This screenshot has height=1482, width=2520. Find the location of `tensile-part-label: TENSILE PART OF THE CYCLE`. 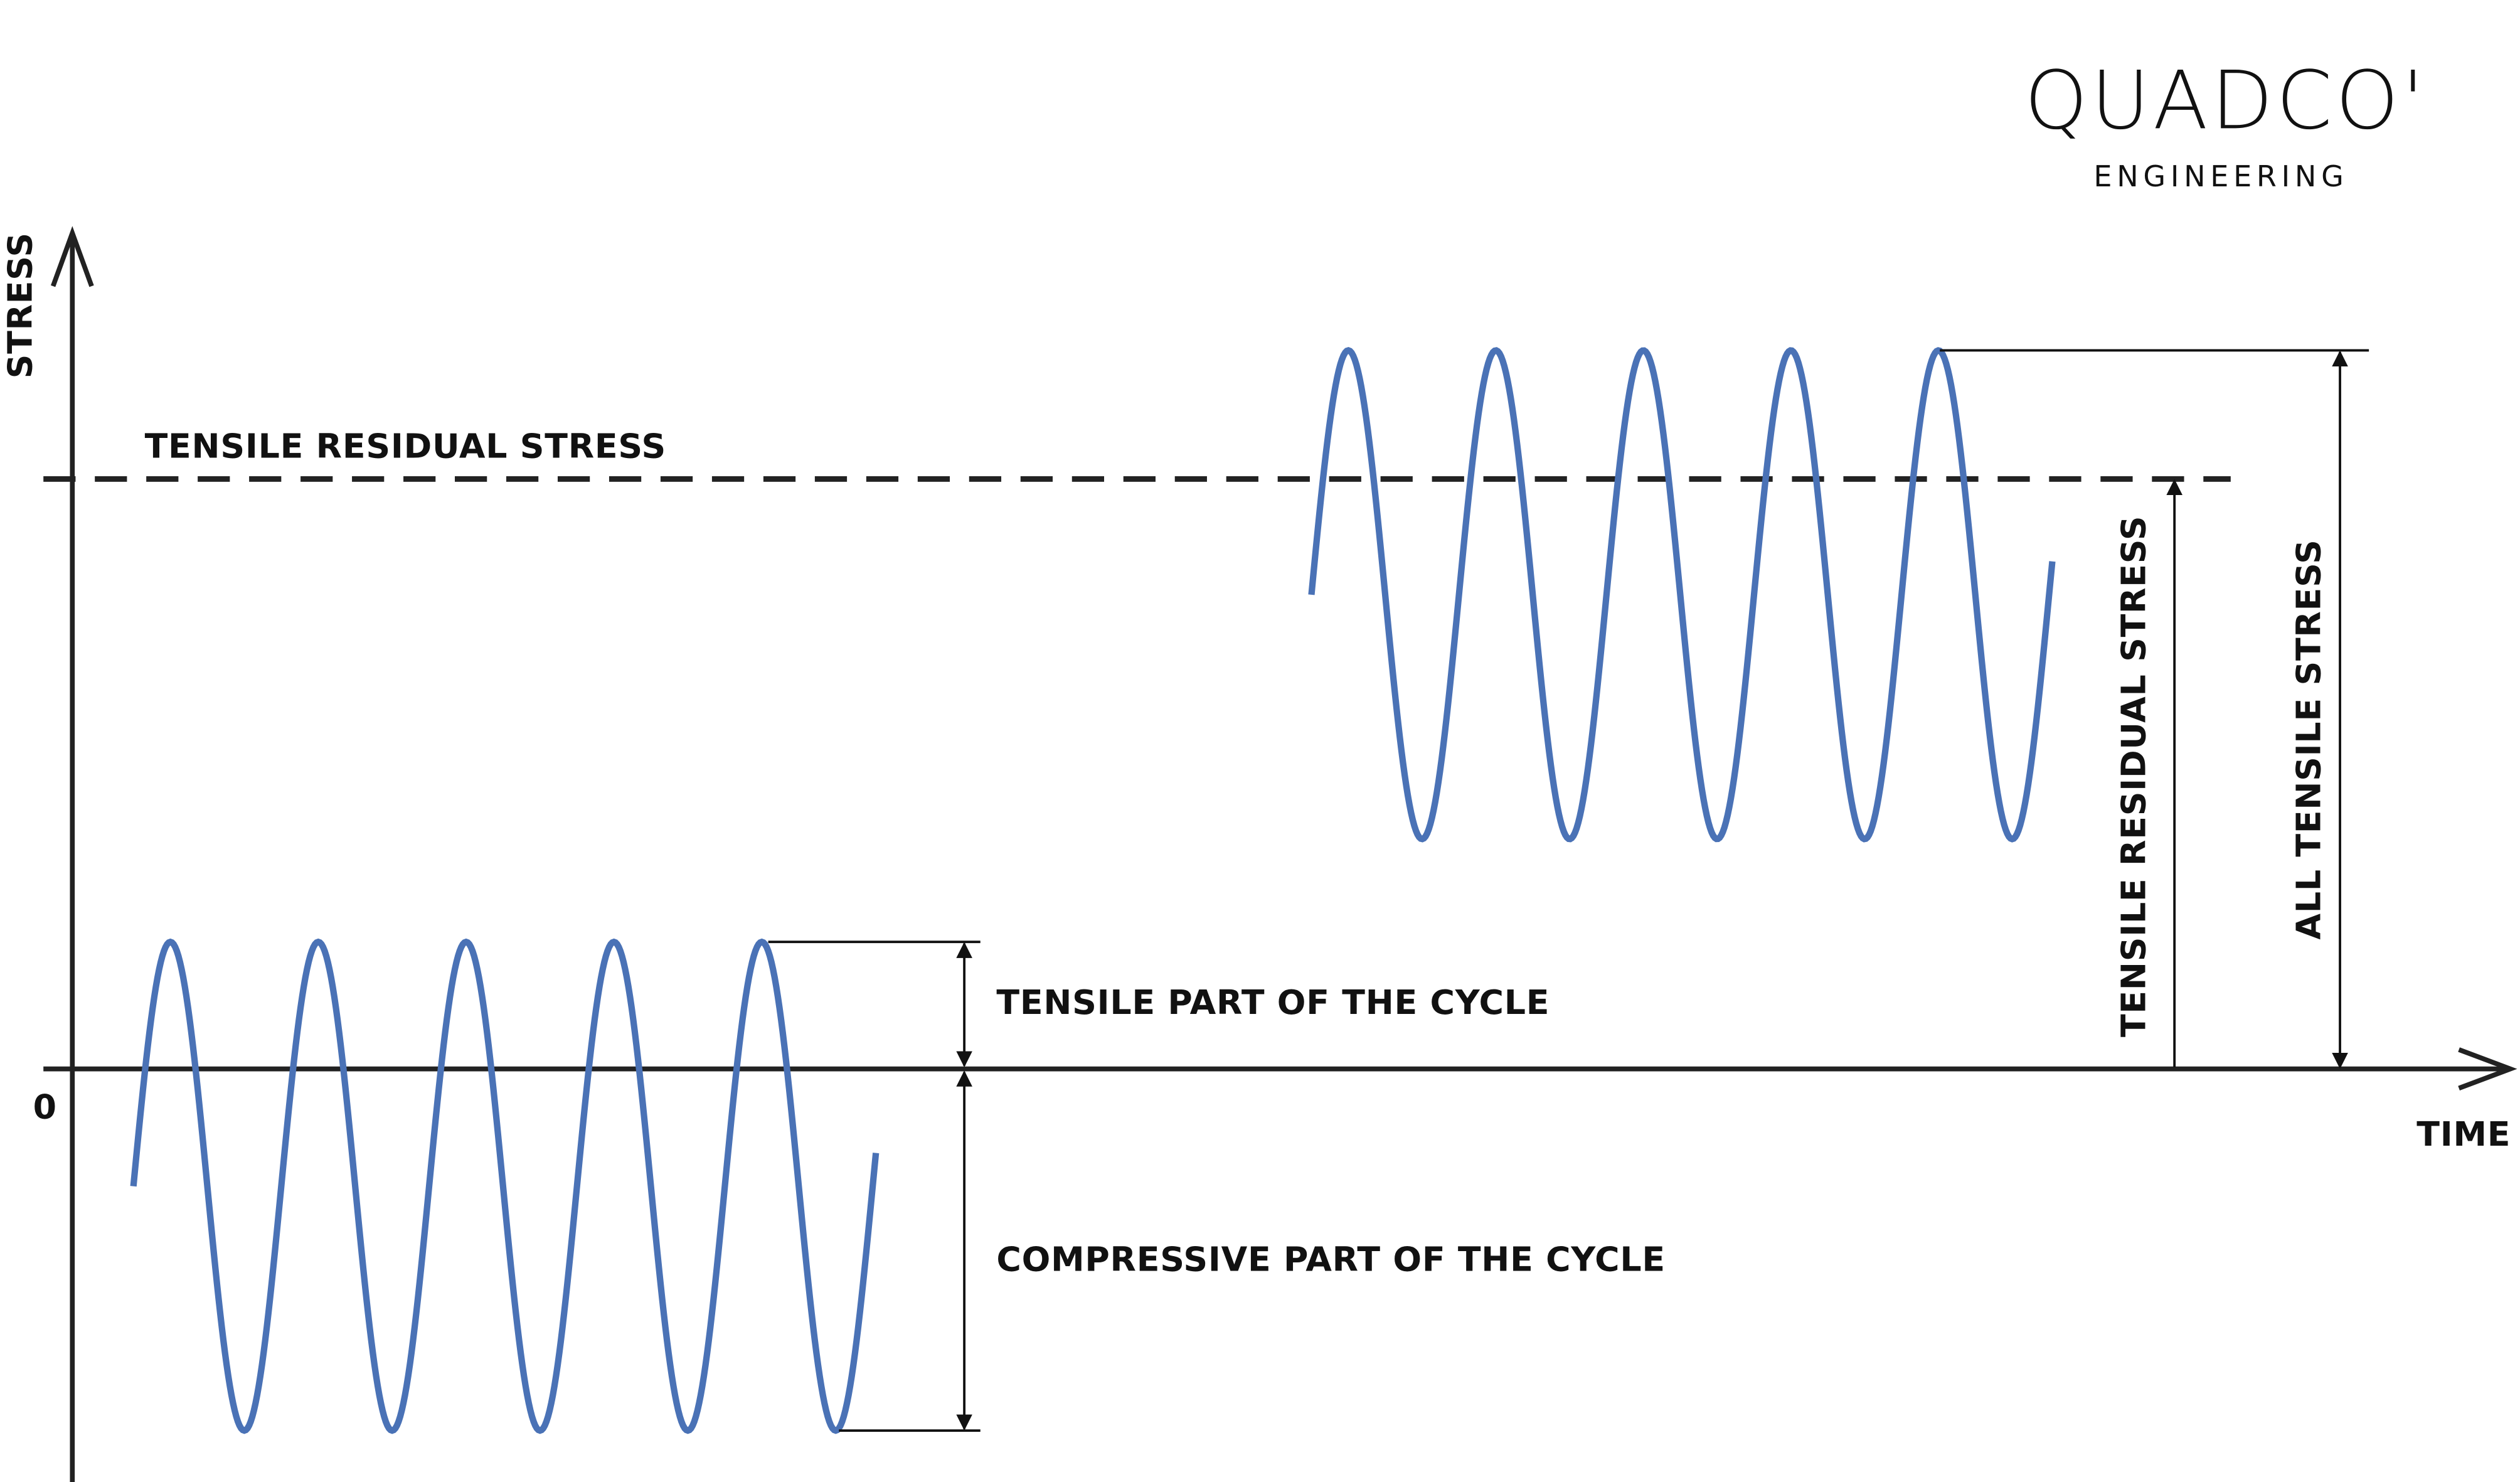

tensile-part-label: TENSILE PART OF THE CYCLE is located at coordinates (1273, 1003).